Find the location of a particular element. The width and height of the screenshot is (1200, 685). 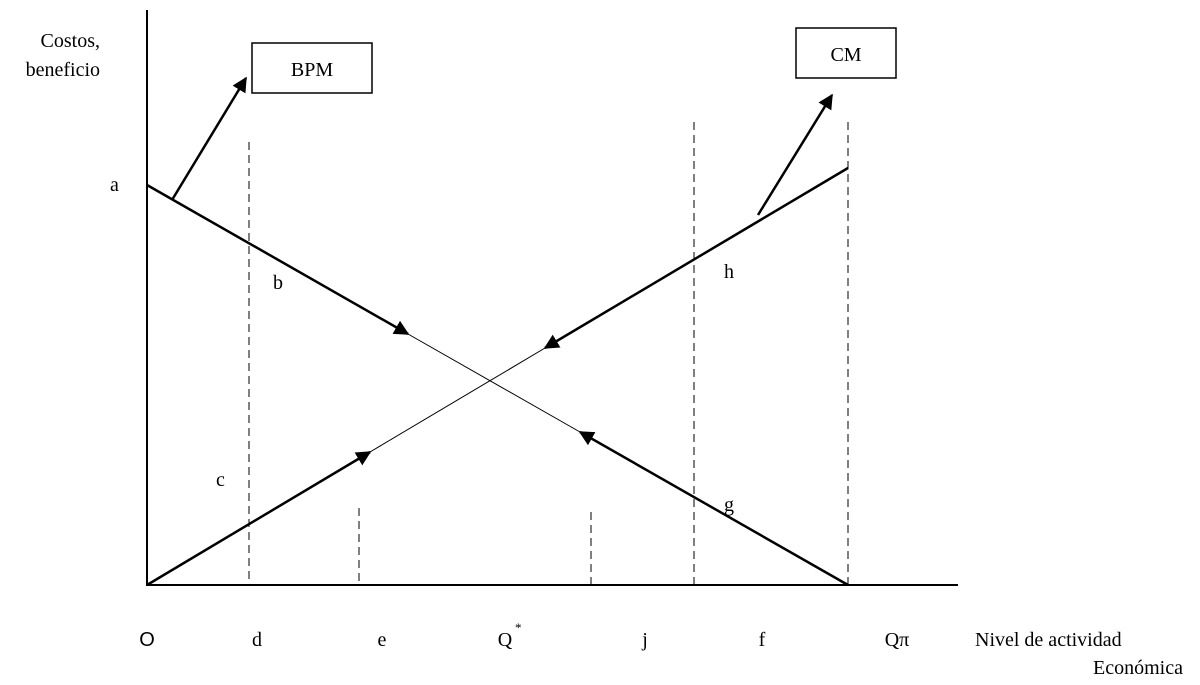

cm-box is located at coordinates (846, 53).